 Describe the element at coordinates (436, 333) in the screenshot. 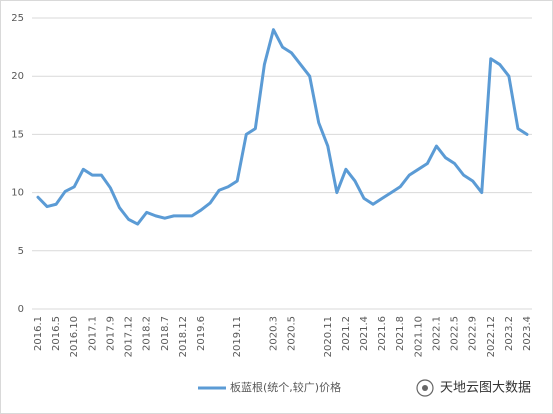

I see `x-tick-label: 2022.1` at that location.